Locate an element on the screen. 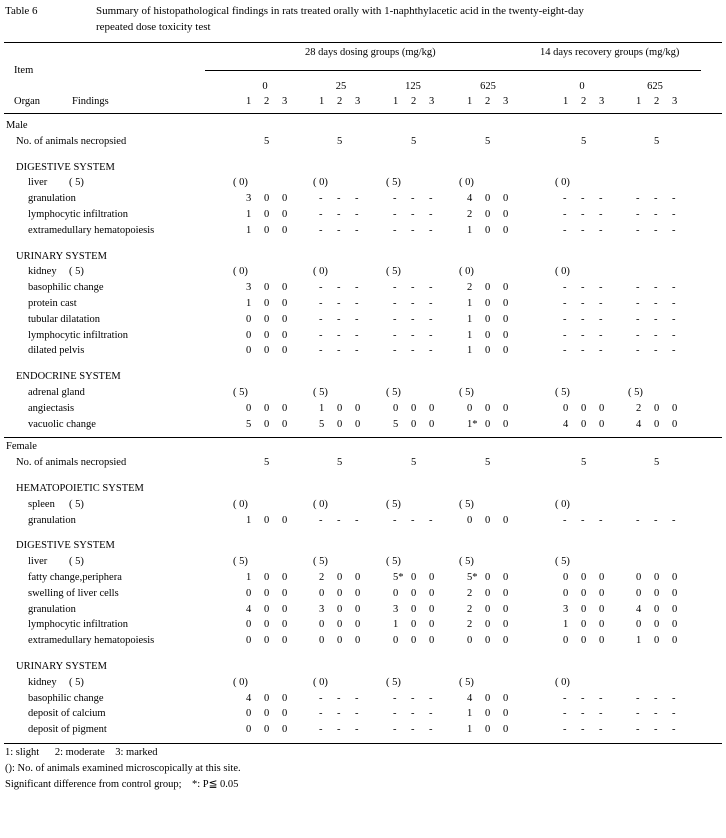  finding-name: basophilic change is located at coordinates (66, 698).